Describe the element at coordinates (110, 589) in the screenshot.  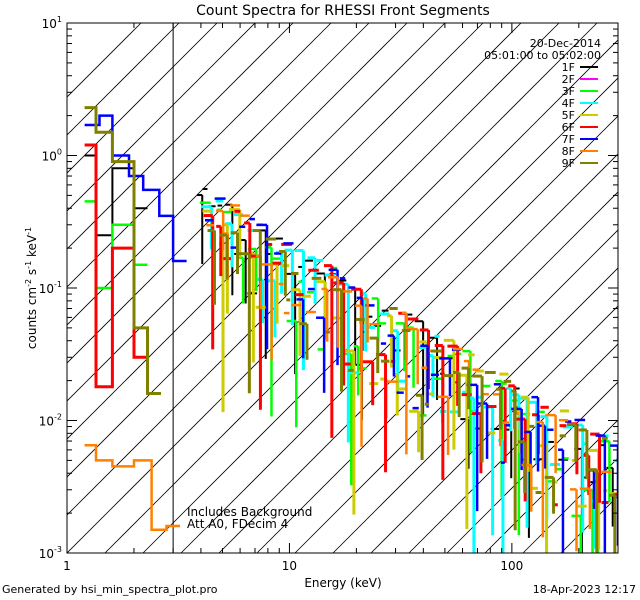
I see `footer-generated-by: Generated by hsi_min_spectra_plot.pro` at that location.